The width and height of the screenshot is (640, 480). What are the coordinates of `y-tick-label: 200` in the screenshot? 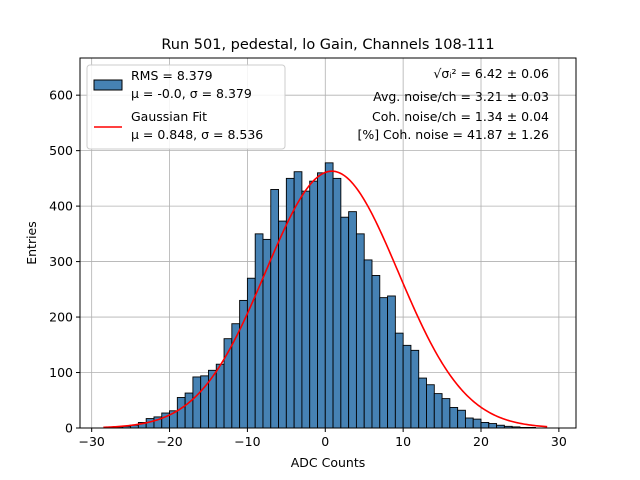 It's located at (61, 317).